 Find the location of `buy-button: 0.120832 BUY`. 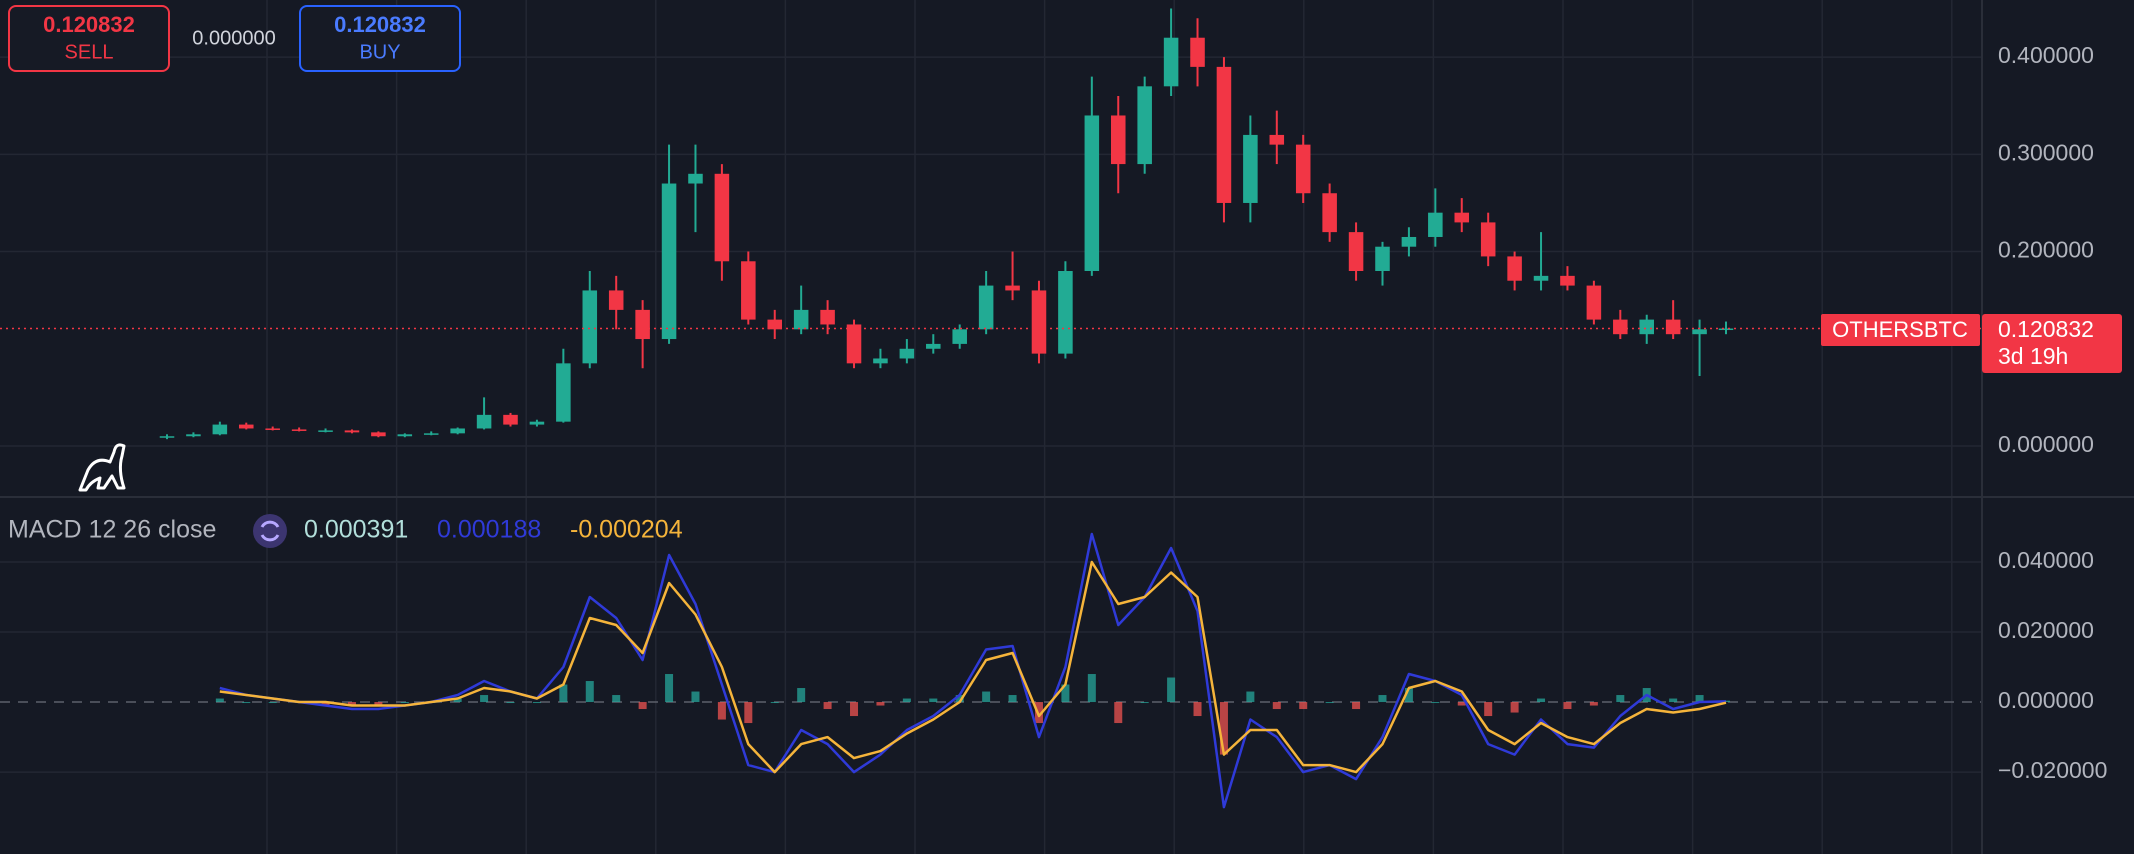

buy-button: 0.120832 BUY is located at coordinates (380, 38).